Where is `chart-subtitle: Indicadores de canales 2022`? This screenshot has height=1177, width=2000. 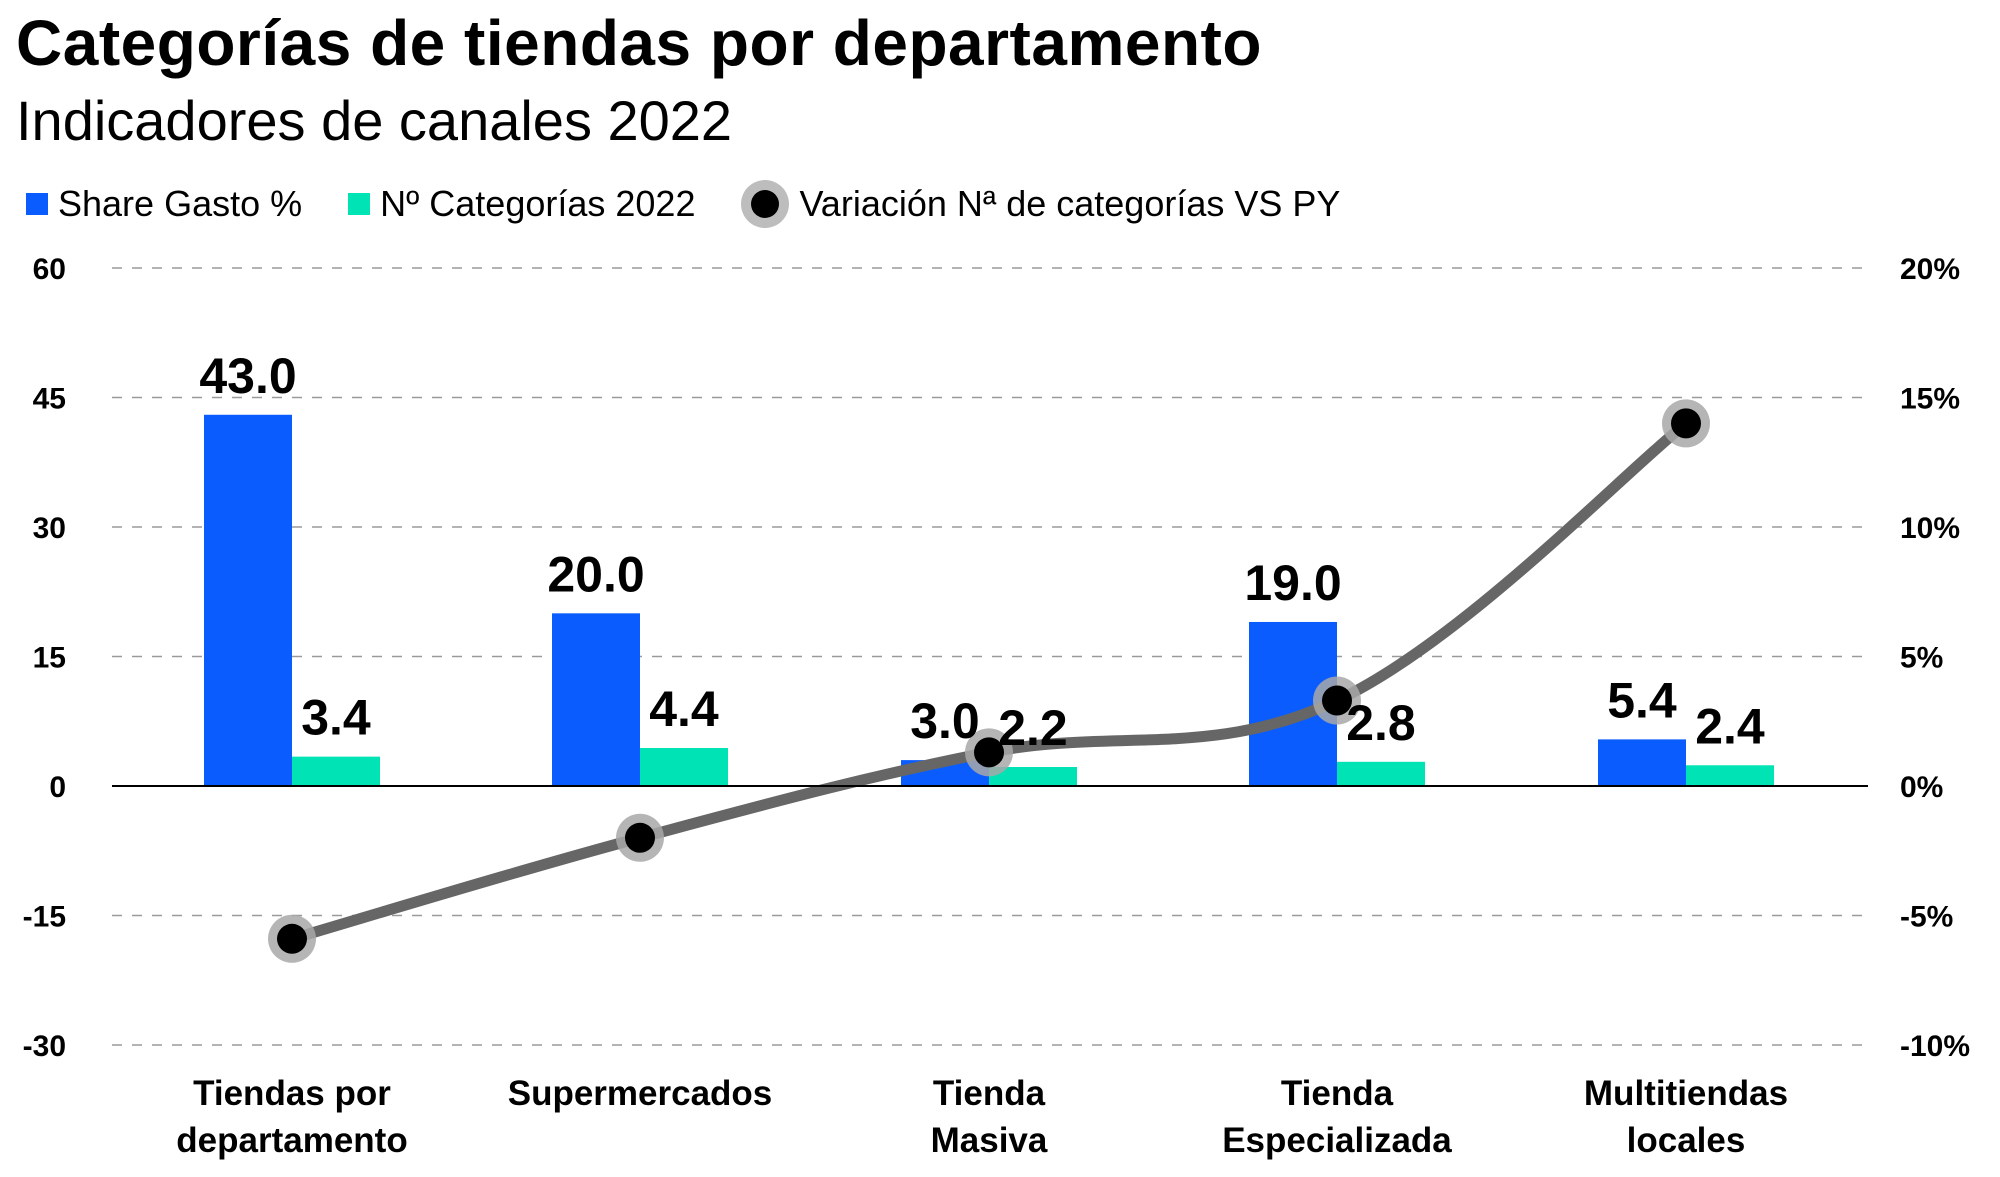
chart-subtitle: Indicadores de canales 2022 is located at coordinates (374, 120).